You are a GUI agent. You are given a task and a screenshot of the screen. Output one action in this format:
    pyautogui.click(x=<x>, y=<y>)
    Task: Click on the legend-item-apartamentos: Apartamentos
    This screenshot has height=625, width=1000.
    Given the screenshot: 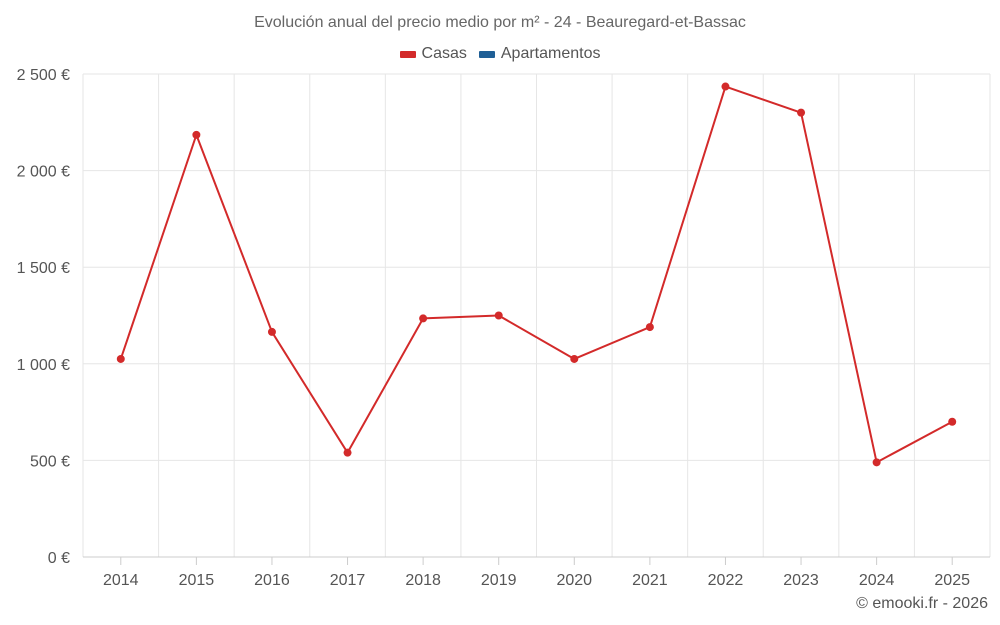 What is the action you would take?
    pyautogui.click(x=539, y=54)
    